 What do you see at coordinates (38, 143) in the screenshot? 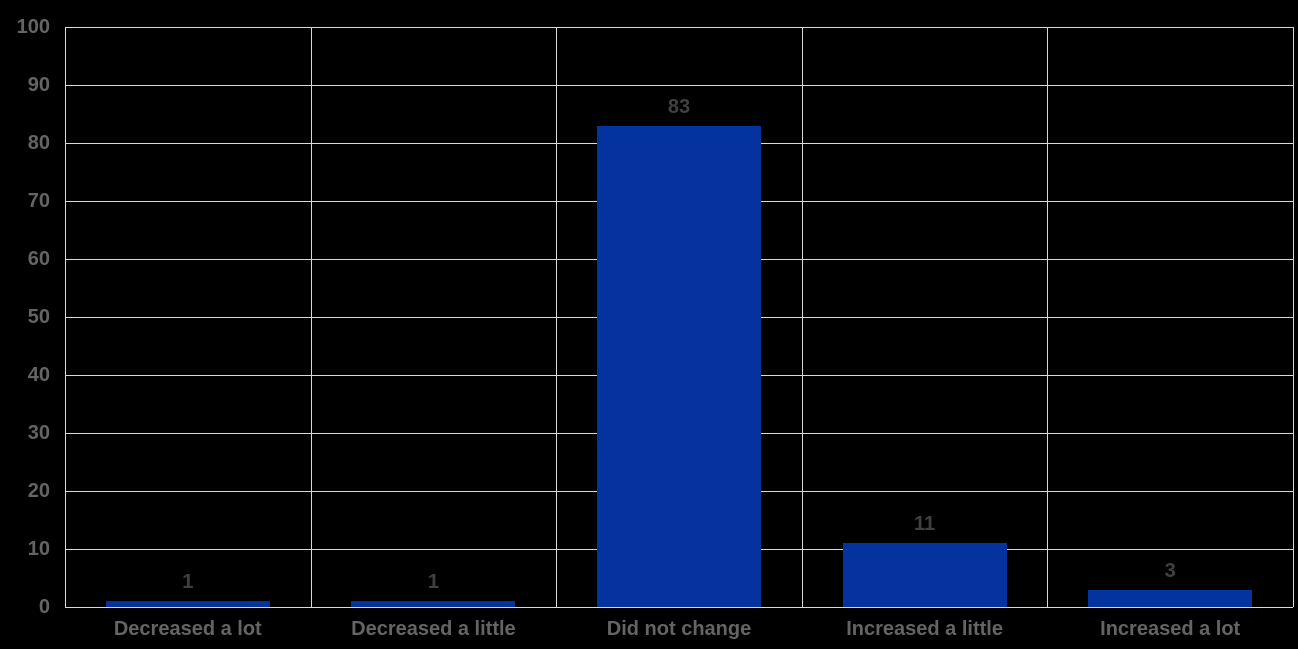
I see `y-tick-label: 80` at bounding box center [38, 143].